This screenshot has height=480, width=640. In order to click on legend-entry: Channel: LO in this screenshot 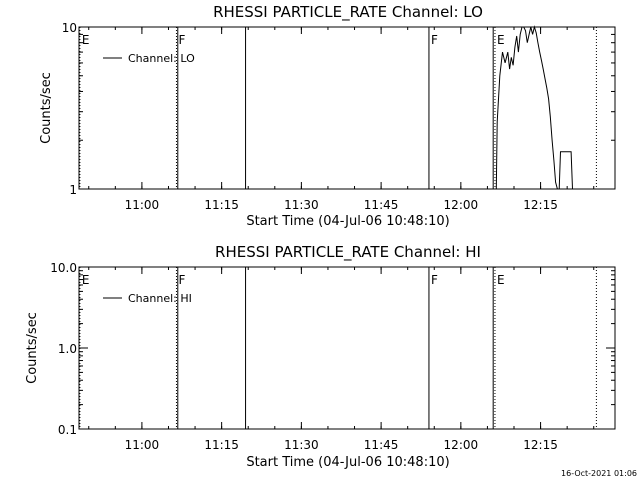, I will do `click(161, 58)`.